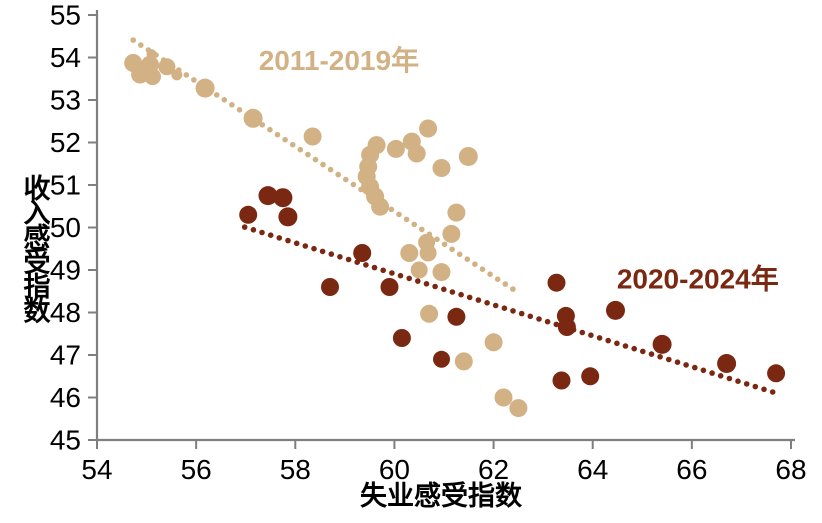  Describe the element at coordinates (65, 100) in the screenshot. I see `y-tick-label: 53` at that location.